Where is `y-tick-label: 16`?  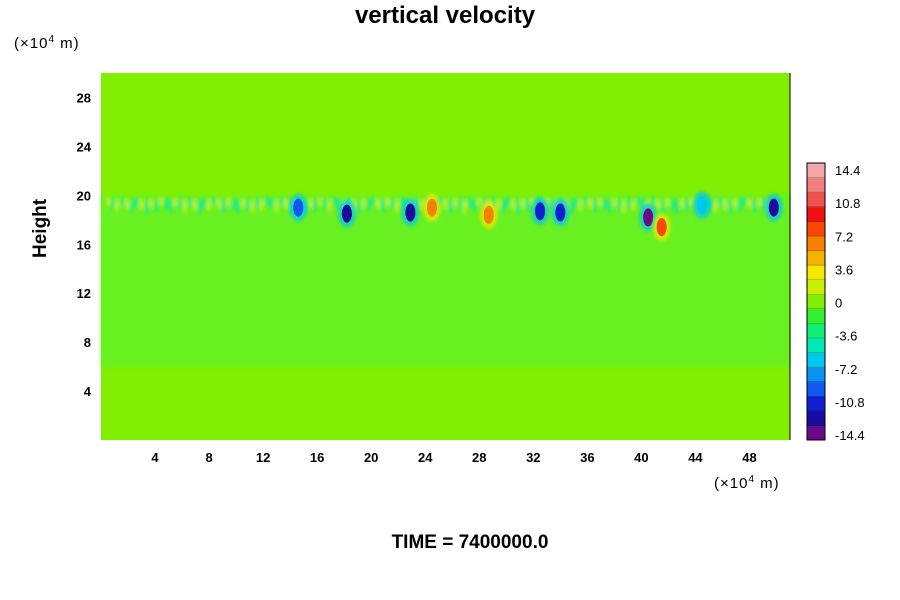
y-tick-label: 16 is located at coordinates (84, 244).